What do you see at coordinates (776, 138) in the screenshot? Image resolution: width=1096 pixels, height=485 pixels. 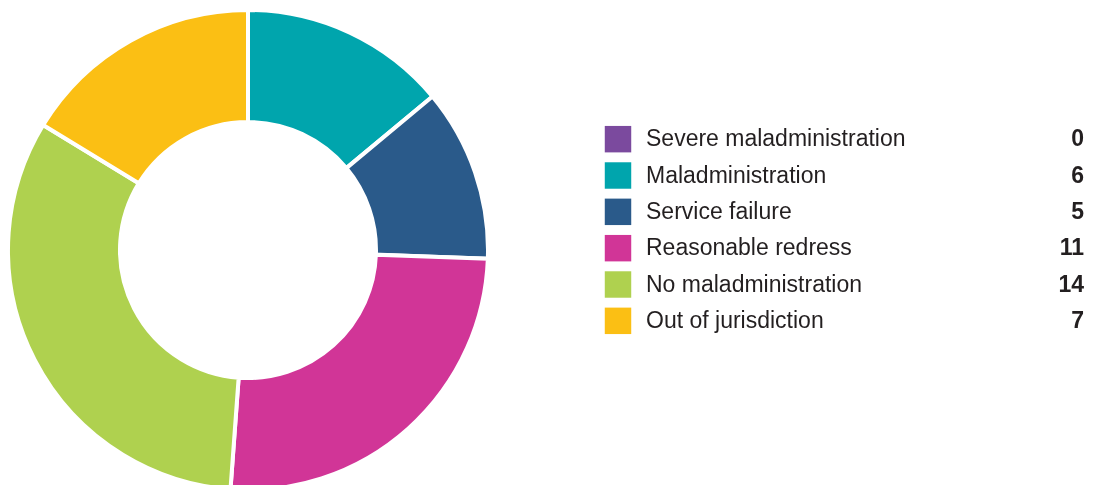 I see `legend-label: Severe maladministration` at bounding box center [776, 138].